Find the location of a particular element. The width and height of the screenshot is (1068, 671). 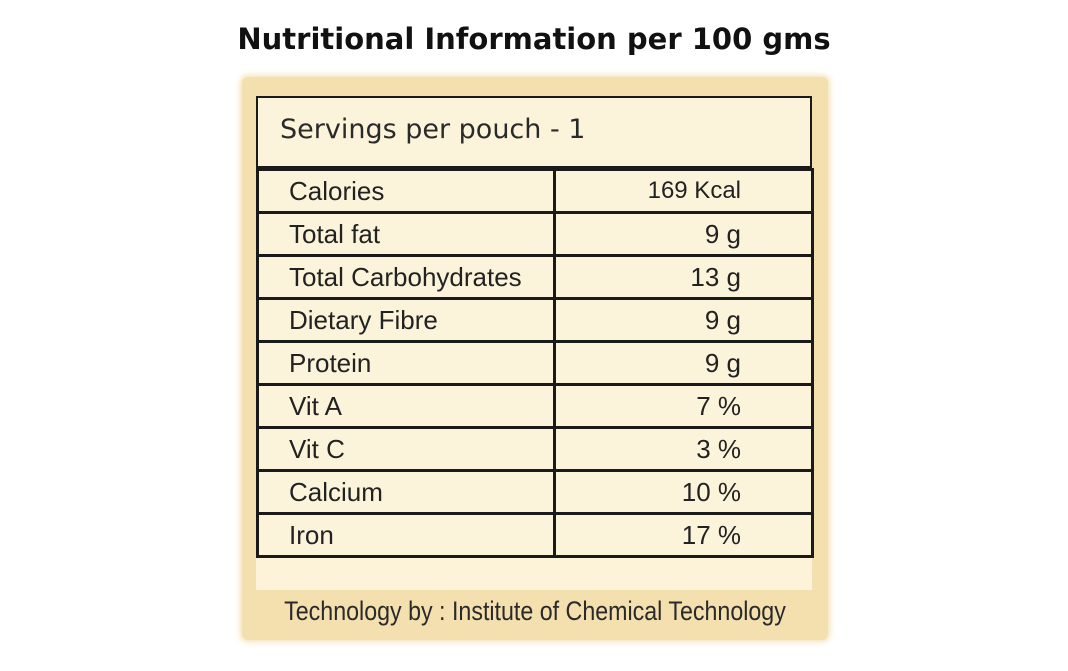

table-row: Calcium 10 % is located at coordinates (534, 492).